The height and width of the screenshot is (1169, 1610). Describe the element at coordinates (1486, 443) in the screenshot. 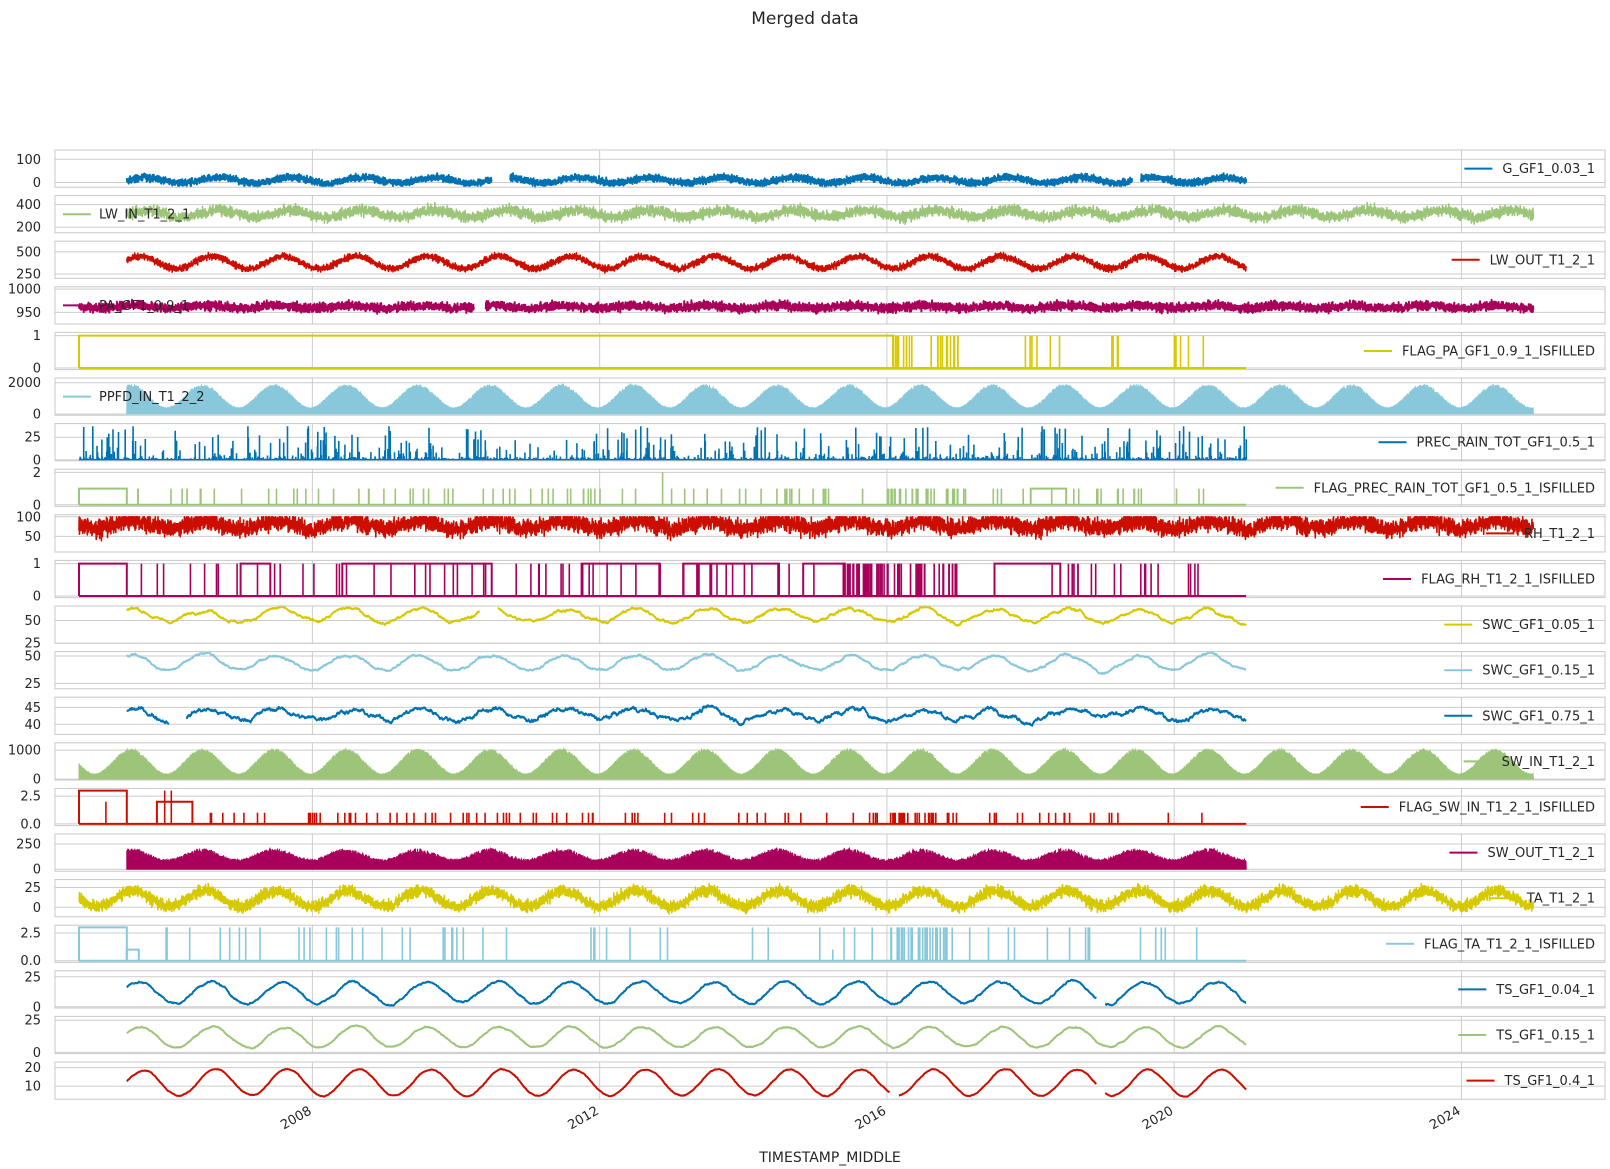

I see `legend: PREC_RAIN_TOT_GF1_0.5_1` at that location.